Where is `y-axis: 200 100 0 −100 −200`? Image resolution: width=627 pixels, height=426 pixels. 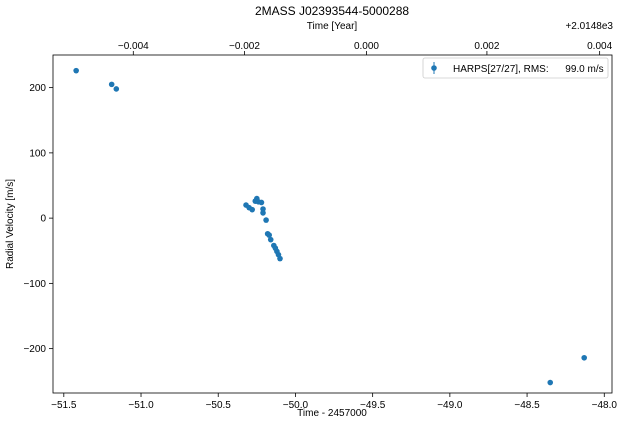
y-axis: 200 100 0 −100 −200 is located at coordinates (38, 219).